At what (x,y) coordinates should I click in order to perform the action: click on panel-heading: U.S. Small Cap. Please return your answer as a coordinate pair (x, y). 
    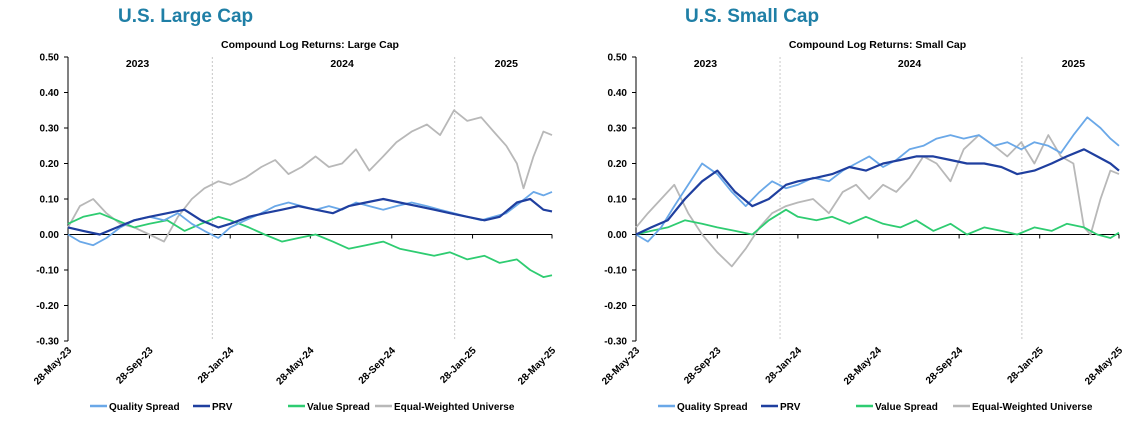
    Looking at the image, I should click on (752, 16).